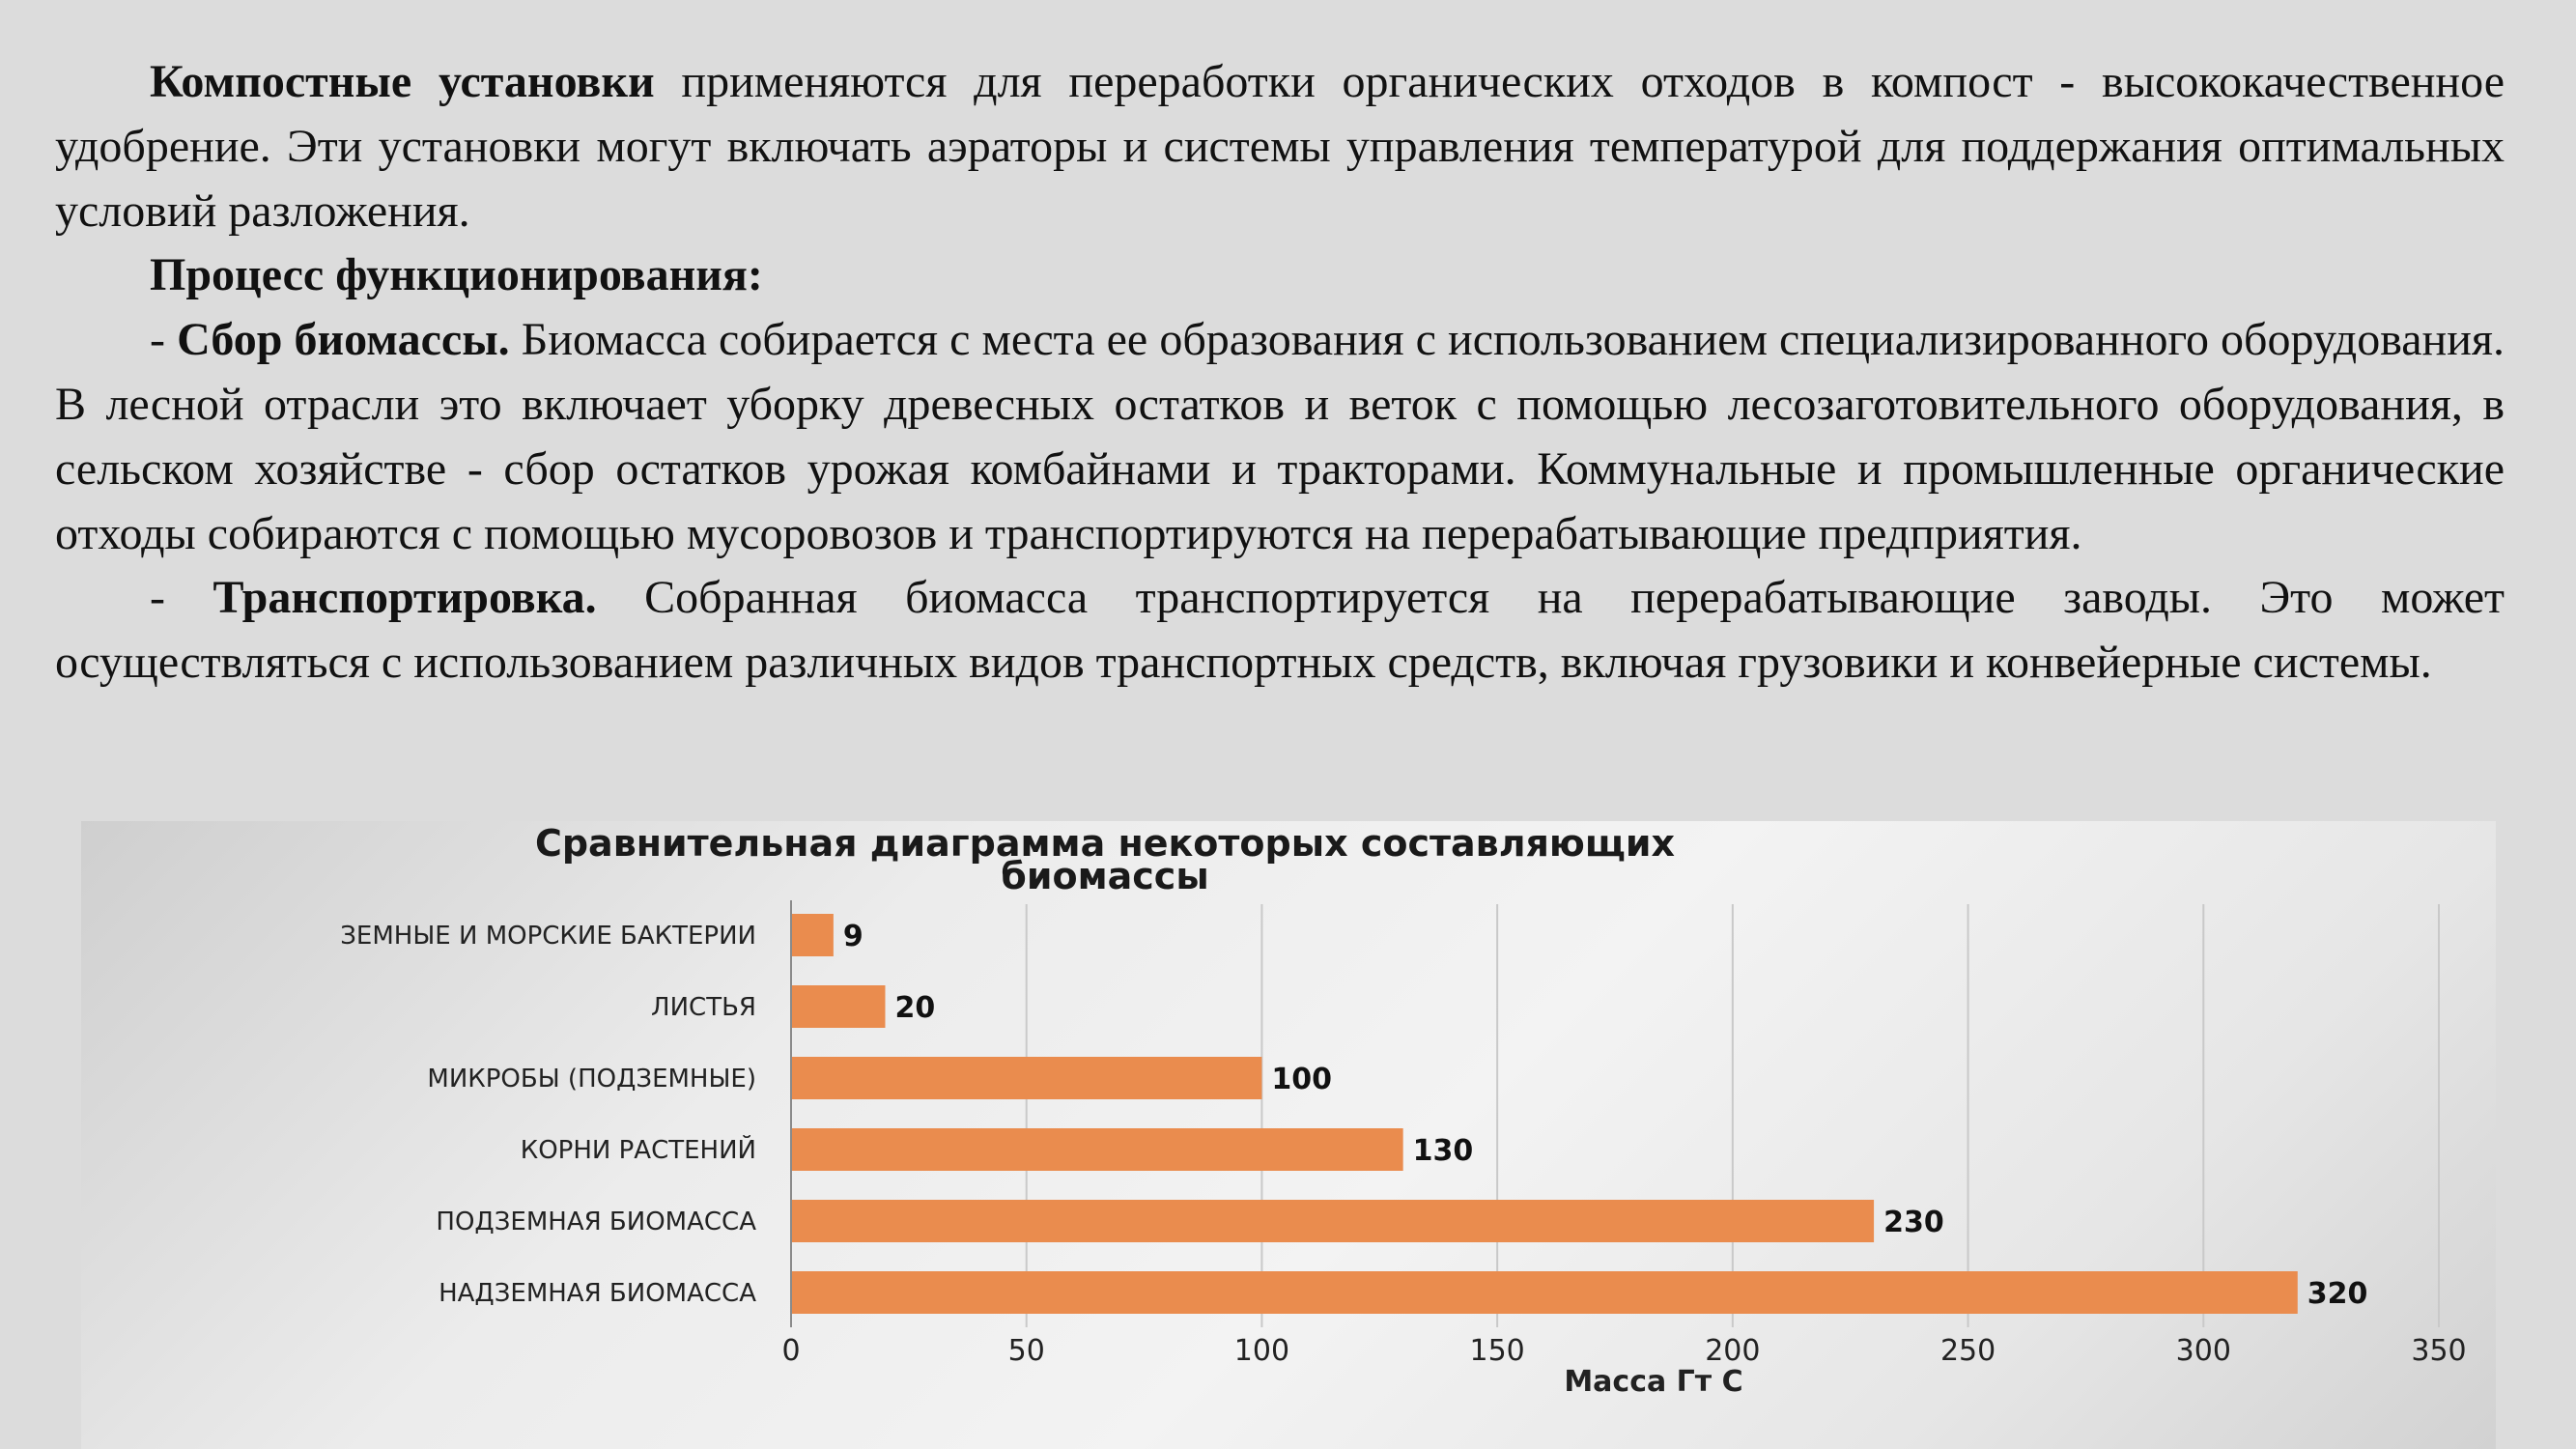 The width and height of the screenshot is (2576, 1449). Describe the element at coordinates (1653, 1382) in the screenshot. I see `x-axis-title: Масса Гт С` at that location.